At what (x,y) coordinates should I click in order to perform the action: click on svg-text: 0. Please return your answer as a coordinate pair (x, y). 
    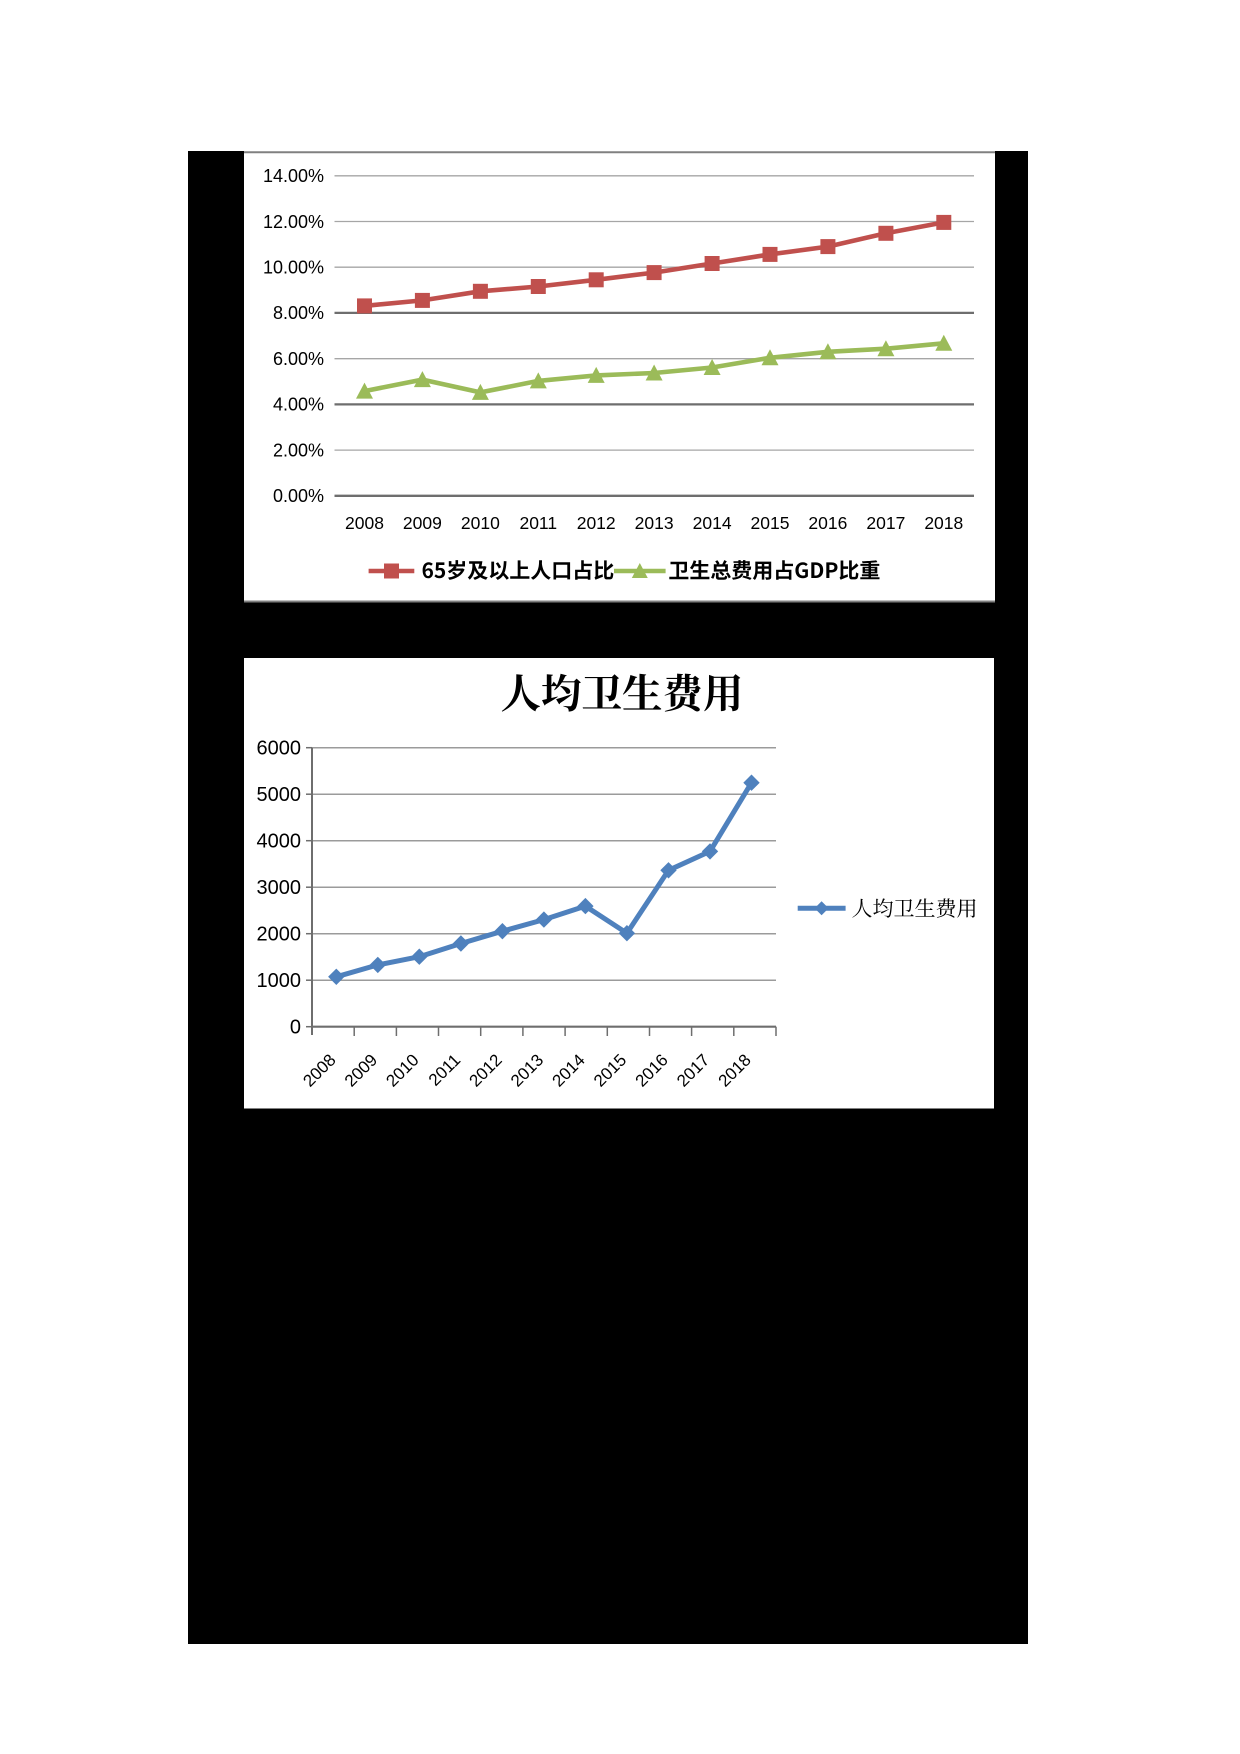
    Looking at the image, I should click on (295, 1028).